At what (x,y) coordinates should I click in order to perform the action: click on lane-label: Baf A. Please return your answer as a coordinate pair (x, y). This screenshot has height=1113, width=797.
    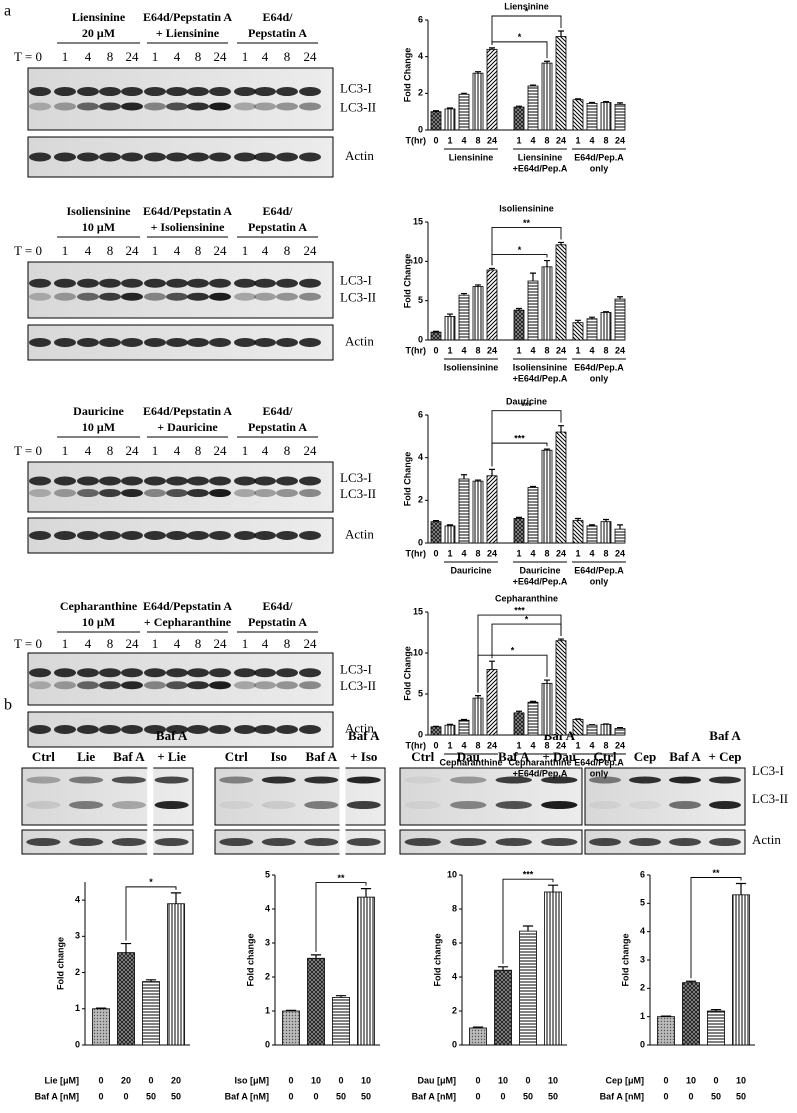
    Looking at the image, I should click on (129, 756).